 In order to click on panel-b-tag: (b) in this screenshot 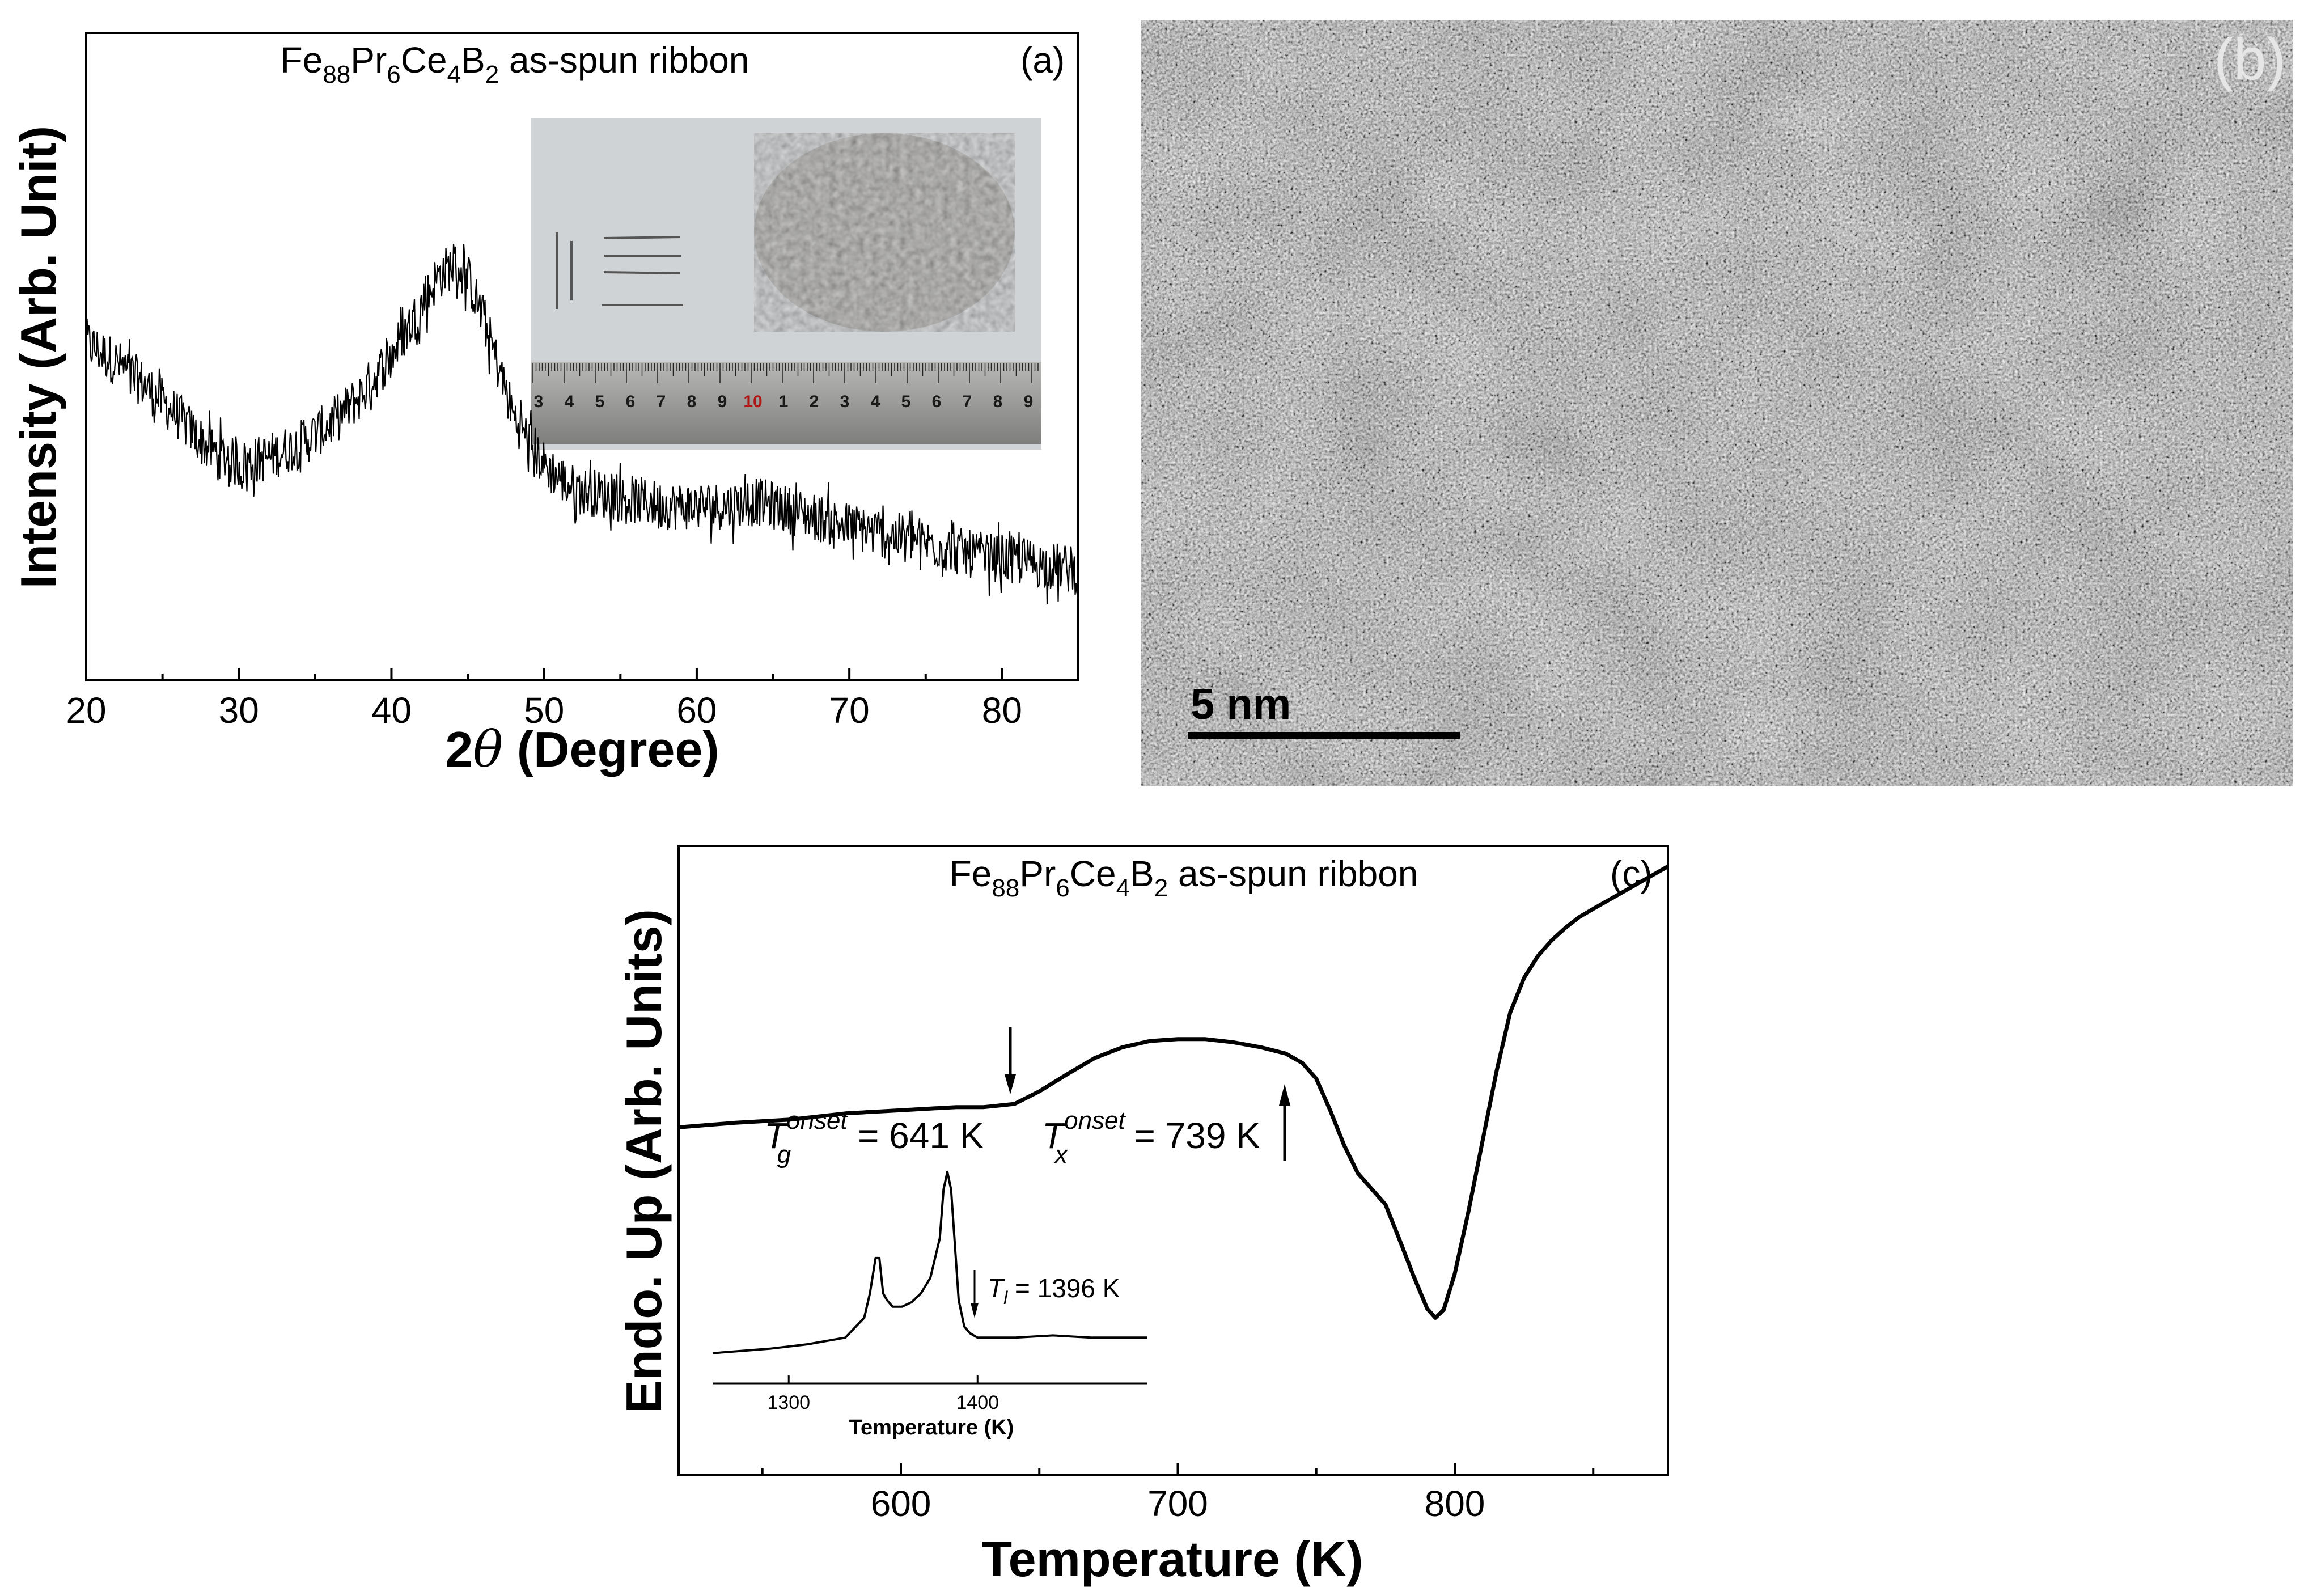, I will do `click(2250, 59)`.